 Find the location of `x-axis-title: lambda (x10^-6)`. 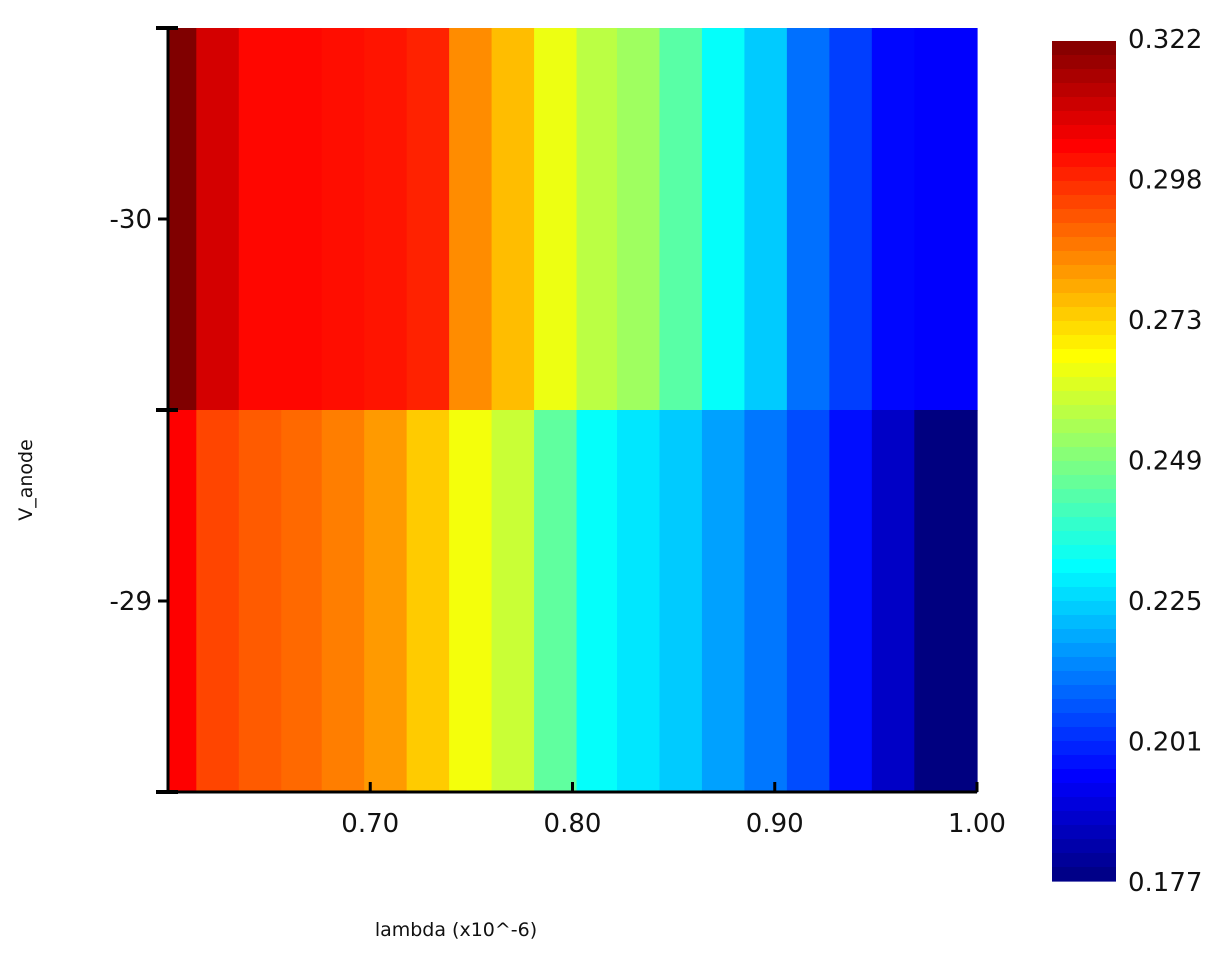

x-axis-title: lambda (x10^-6) is located at coordinates (456, 930).